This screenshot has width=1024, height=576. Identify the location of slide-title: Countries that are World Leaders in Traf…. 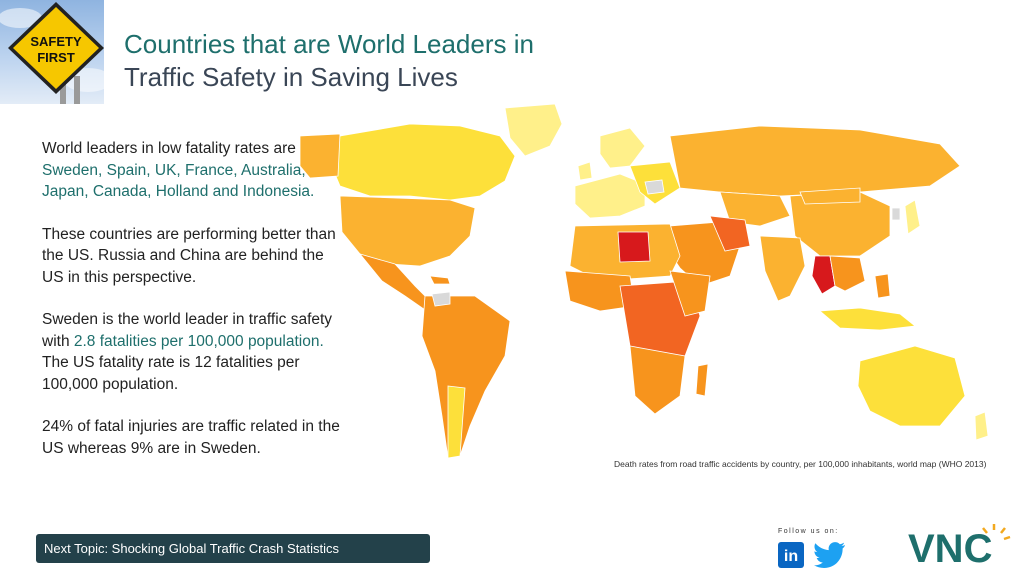
(329, 61).